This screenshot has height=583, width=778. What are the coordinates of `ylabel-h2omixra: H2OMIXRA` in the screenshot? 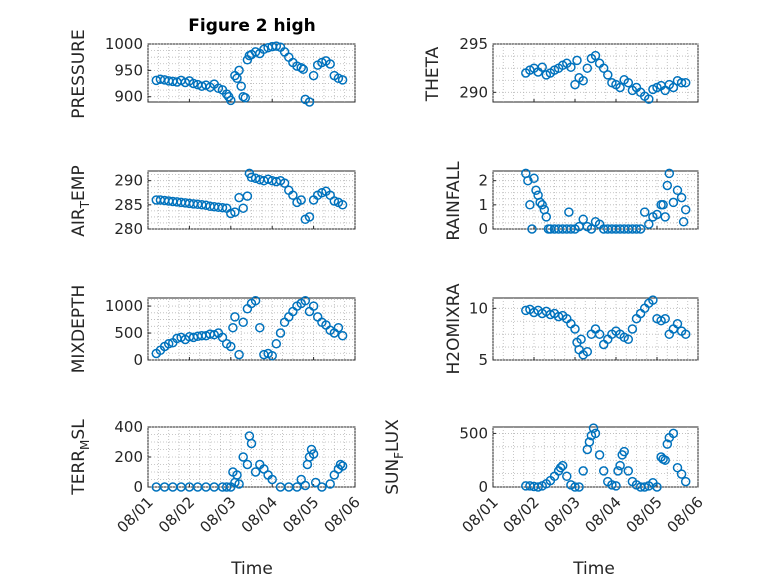 It's located at (454, 328).